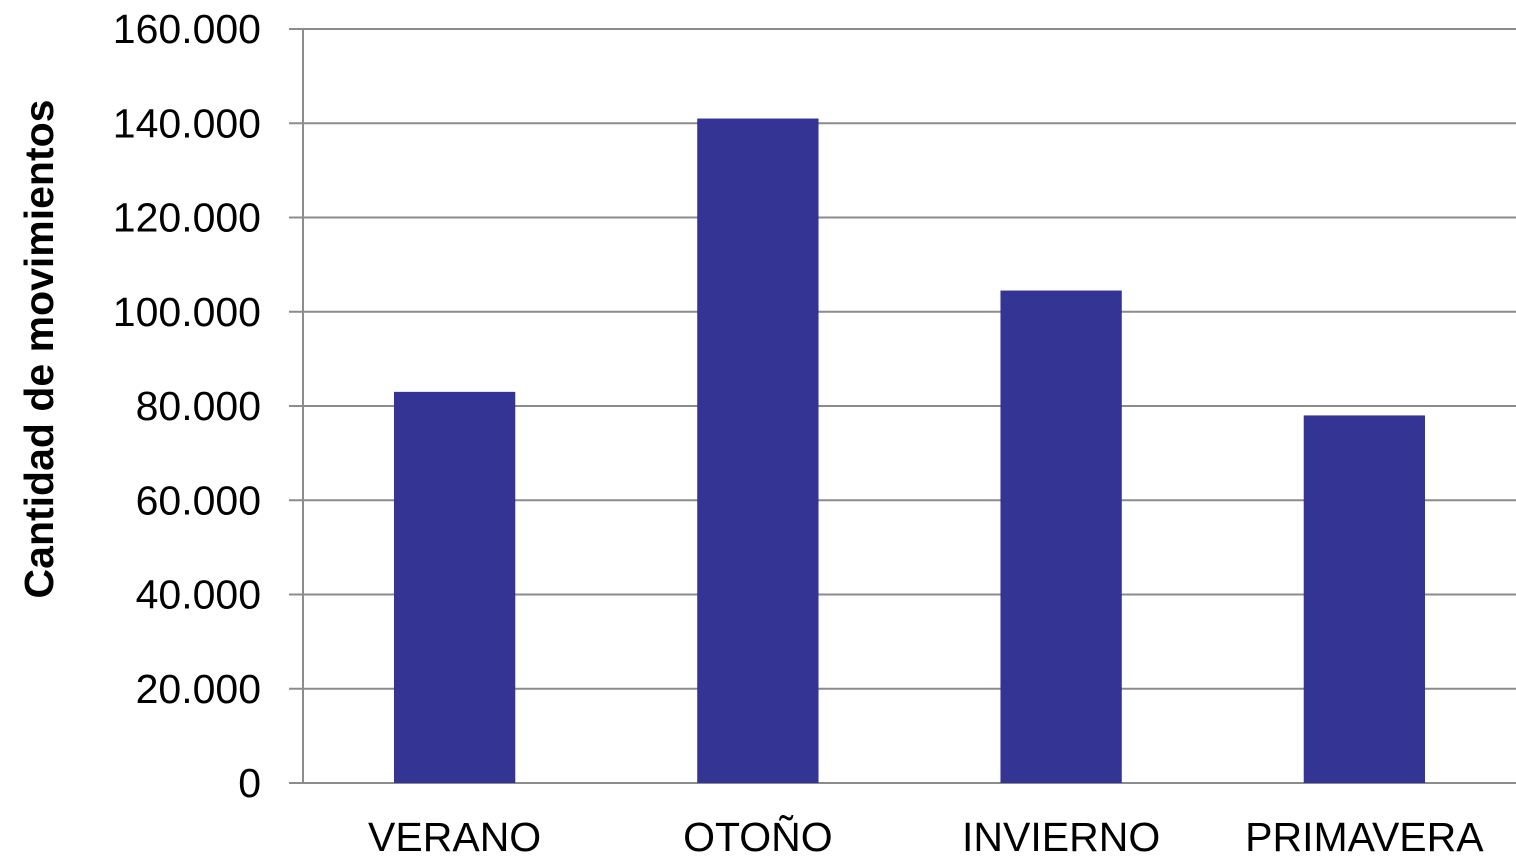 The width and height of the screenshot is (1516, 860). I want to click on x-category-label: VERANO, so click(454, 837).